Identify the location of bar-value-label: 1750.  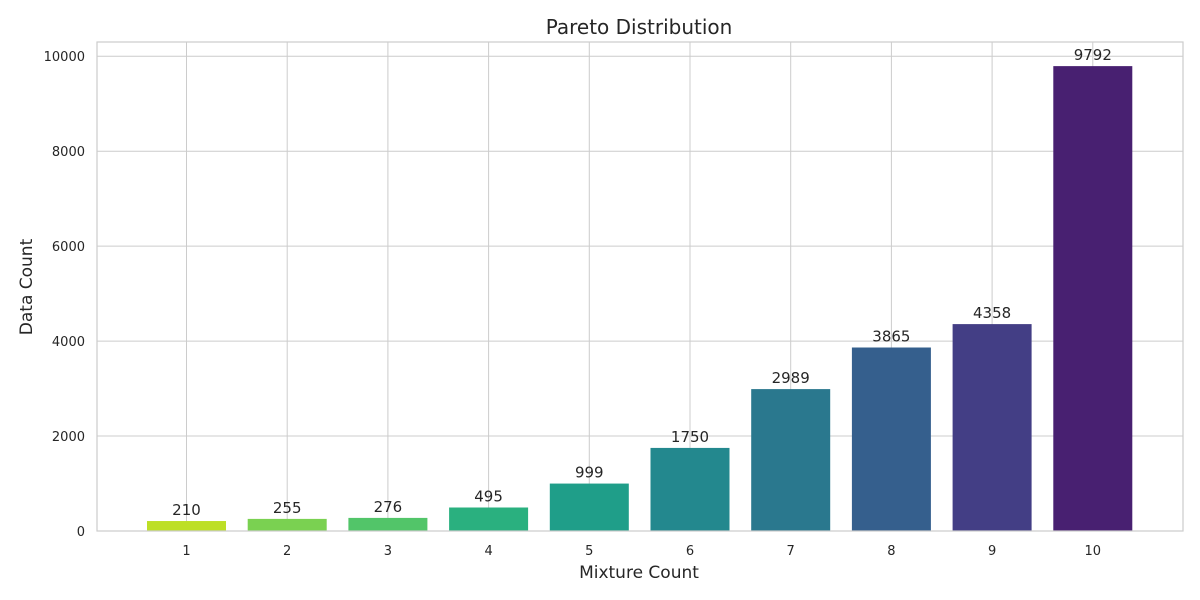
(690, 437).